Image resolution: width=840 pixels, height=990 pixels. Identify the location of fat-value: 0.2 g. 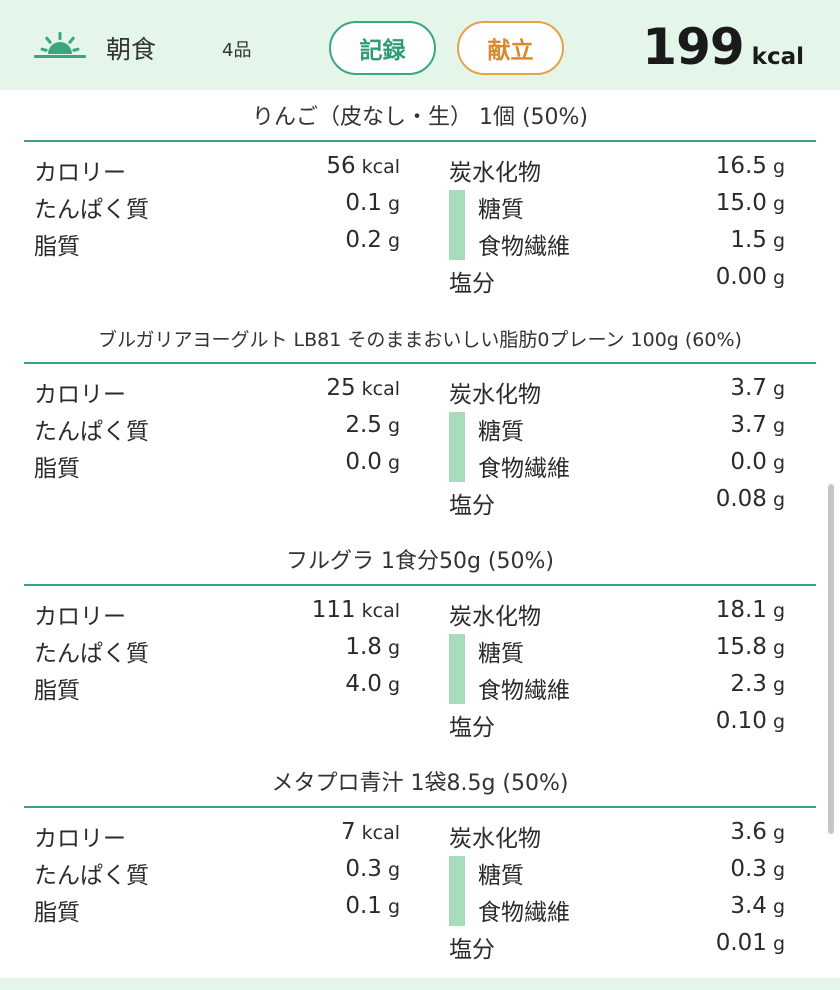
(372, 240).